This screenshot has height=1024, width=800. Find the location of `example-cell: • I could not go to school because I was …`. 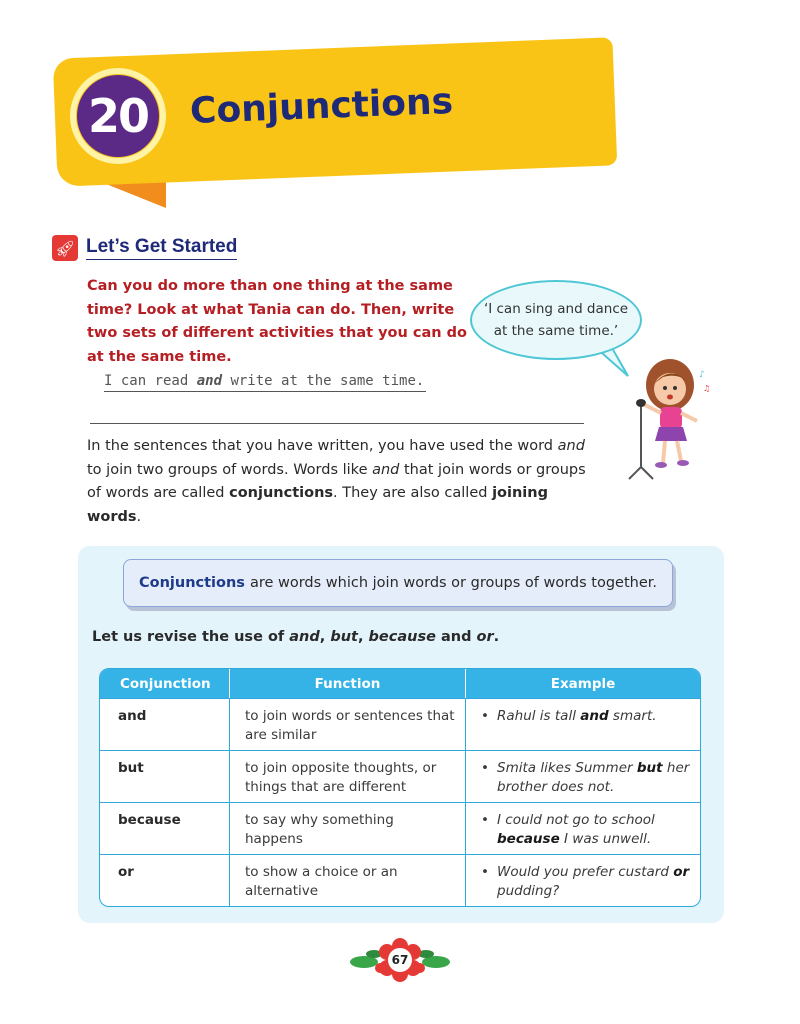

example-cell: • I could not go to school because I was … is located at coordinates (583, 828).